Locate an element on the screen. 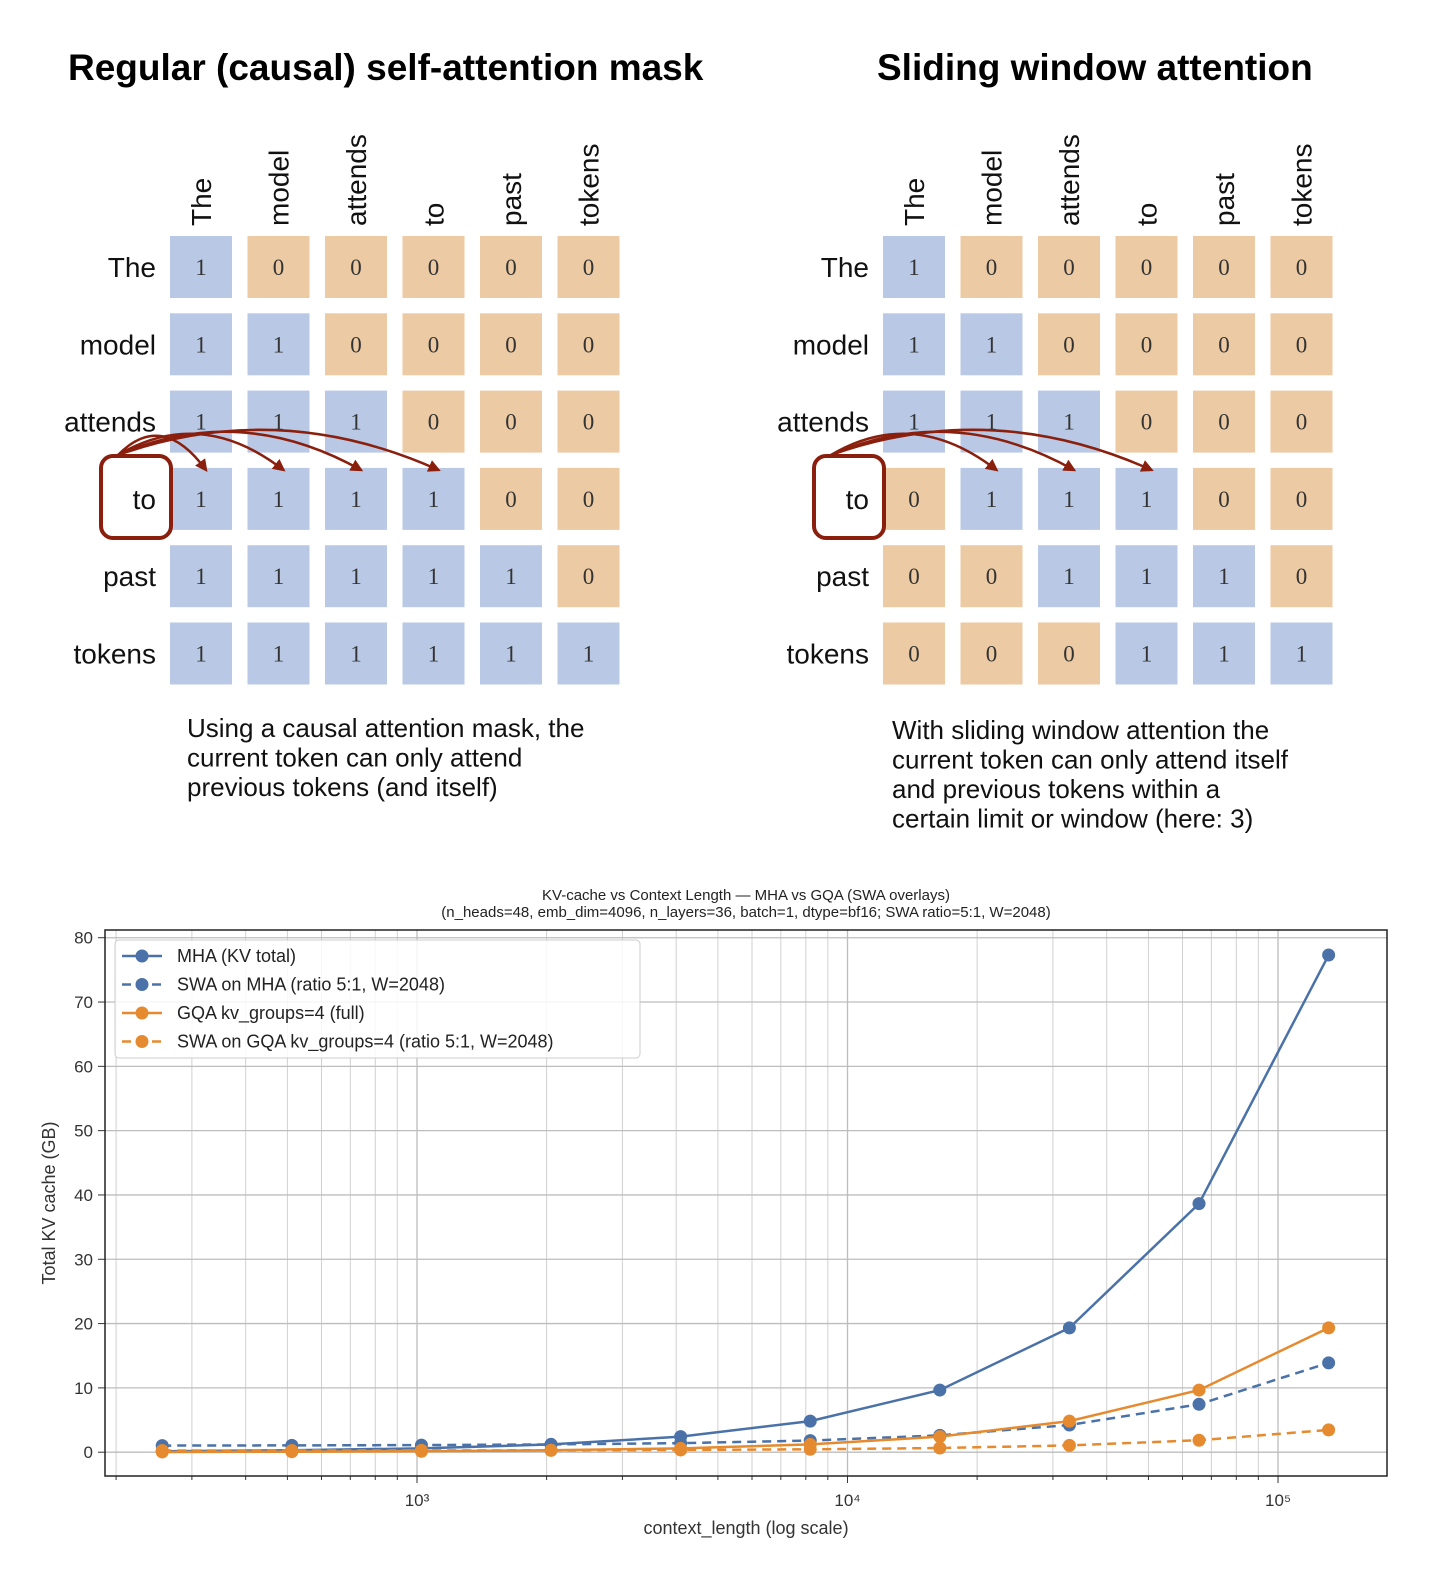  caption-line: current token can only attend is located at coordinates (354, 758).